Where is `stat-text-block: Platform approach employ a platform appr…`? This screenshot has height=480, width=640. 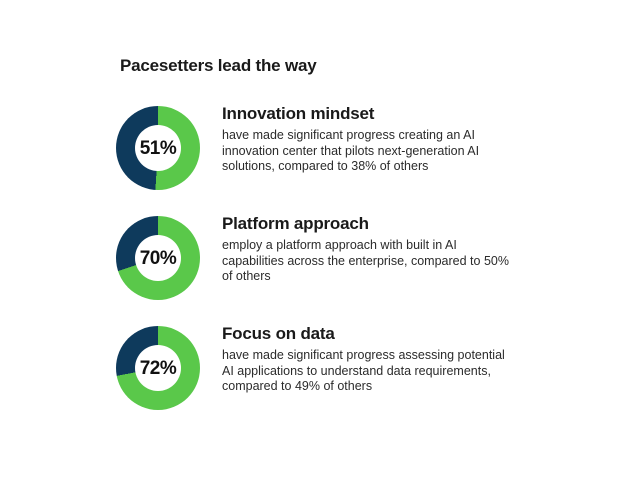 stat-text-block: Platform approach employ a platform appr… is located at coordinates (370, 245).